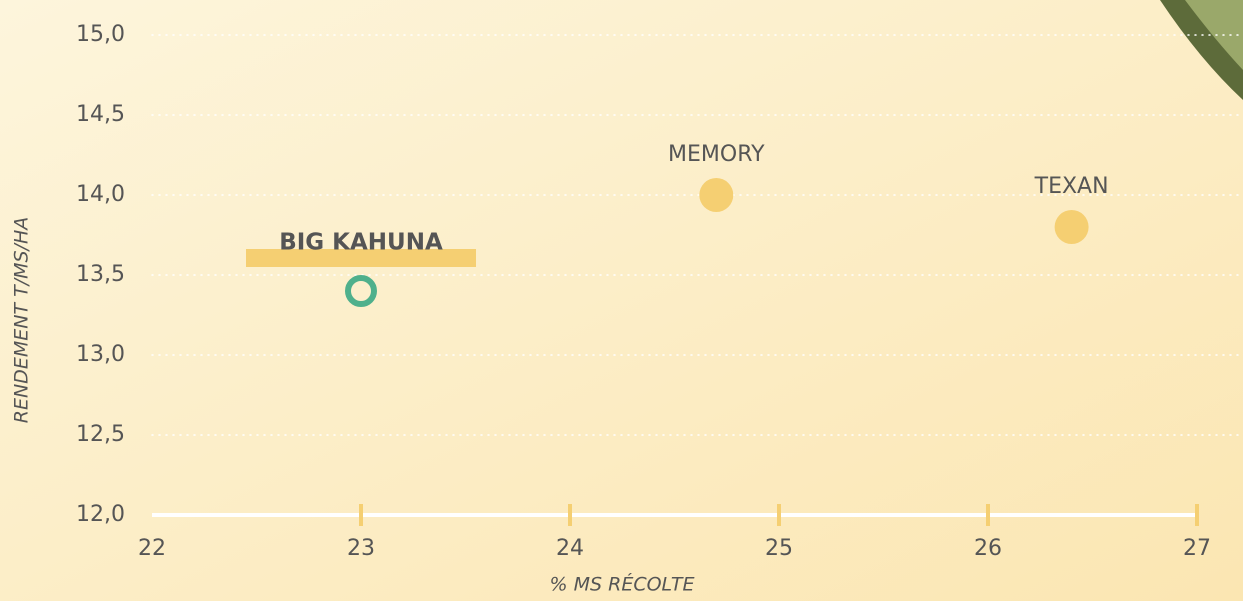 The image size is (1243, 601). I want to click on y-axis-label: RENDEMENT T/MS/HA, so click(22, 320).